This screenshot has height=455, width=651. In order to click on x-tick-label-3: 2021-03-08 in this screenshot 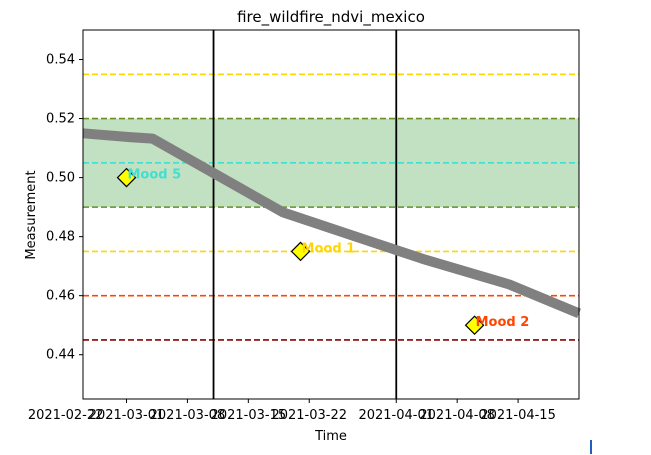, I will do `click(188, 415)`.